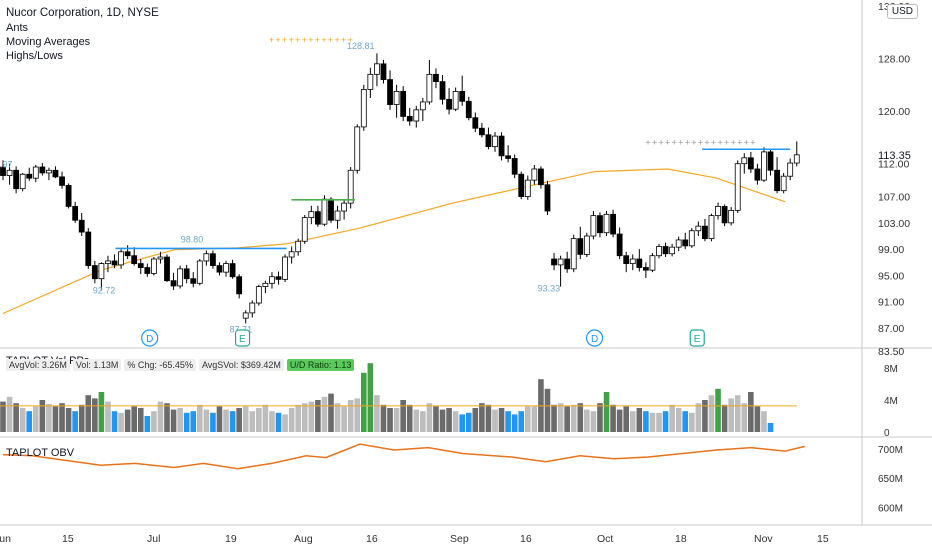  I want to click on obv-pane-label: TAPLOT OBV, so click(40, 453).